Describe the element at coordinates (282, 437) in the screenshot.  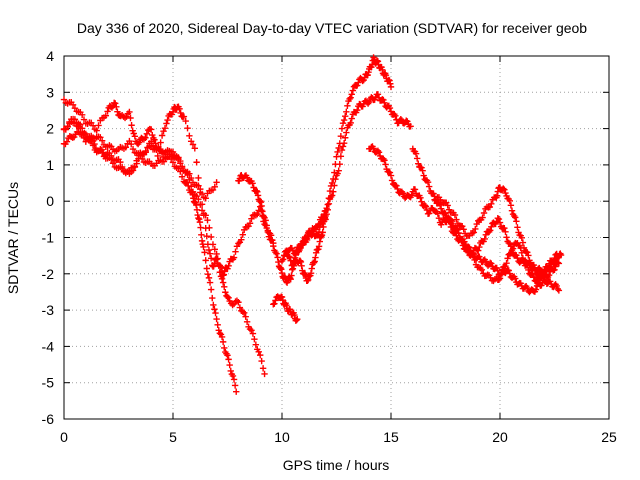
I see `x-tick-label: 10` at that location.